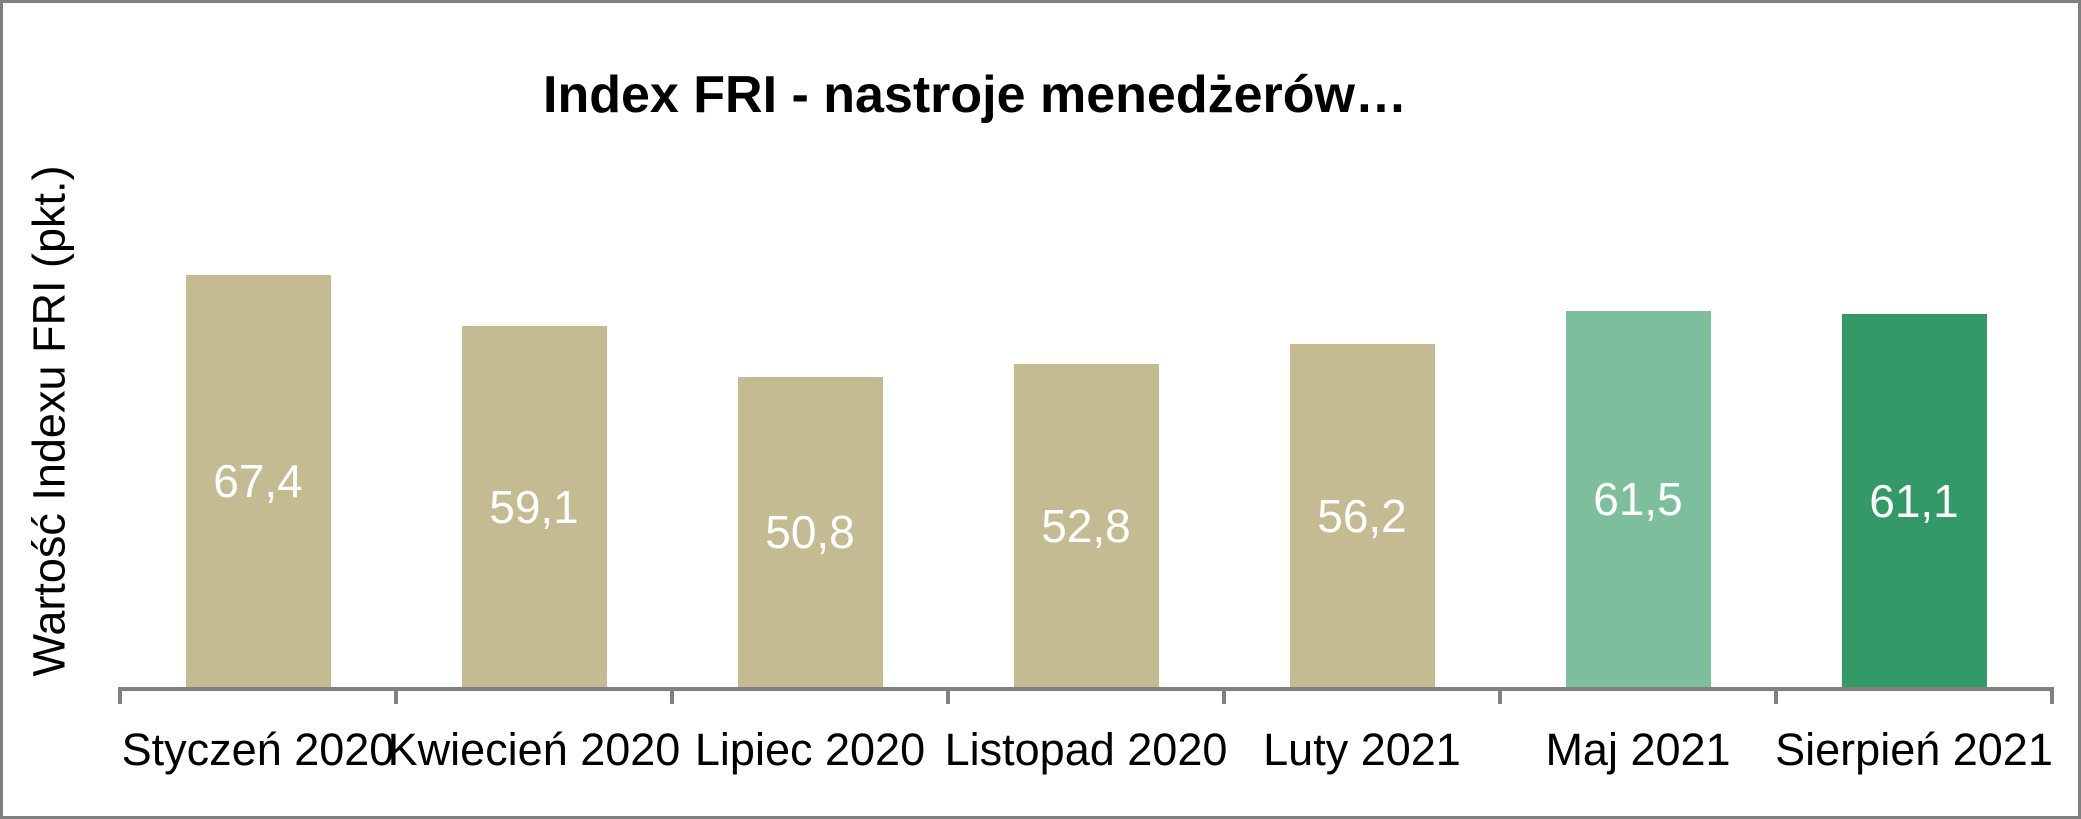  I want to click on bar: 61,1, so click(1914, 500).